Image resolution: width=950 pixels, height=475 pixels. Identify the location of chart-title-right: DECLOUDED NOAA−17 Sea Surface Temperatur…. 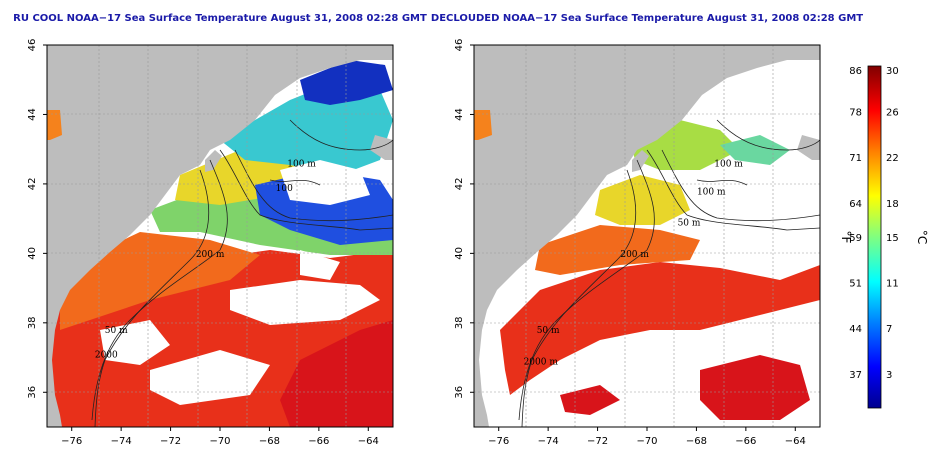
(647, 18).